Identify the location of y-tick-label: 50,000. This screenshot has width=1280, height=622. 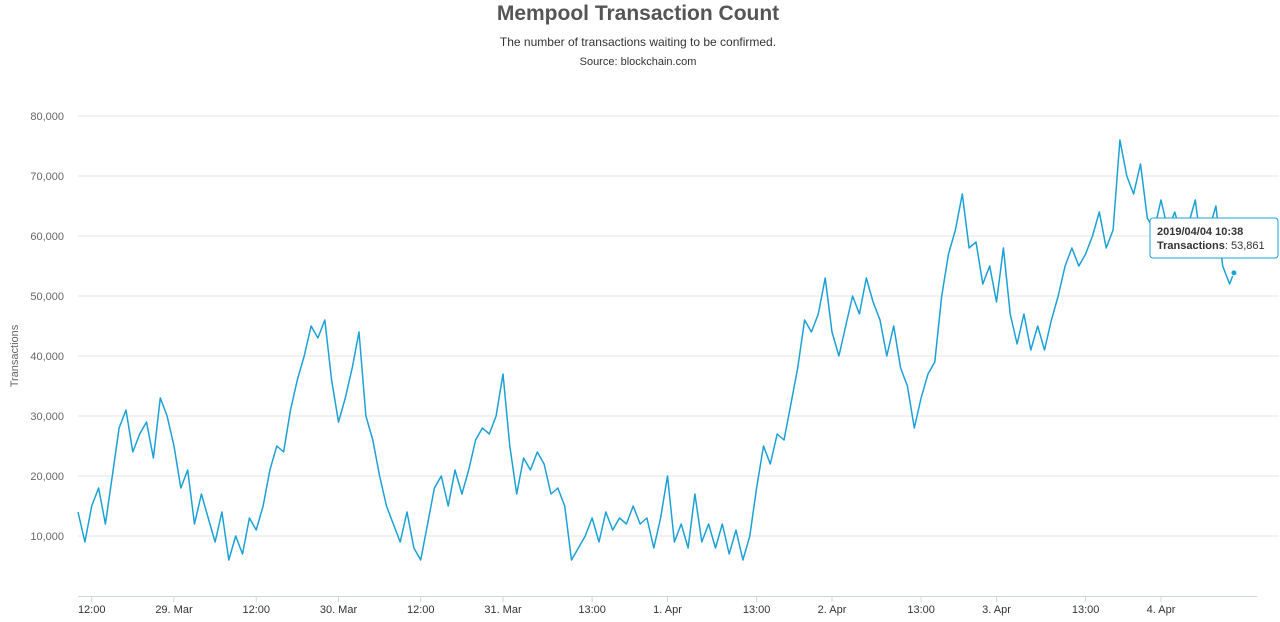
(47, 297).